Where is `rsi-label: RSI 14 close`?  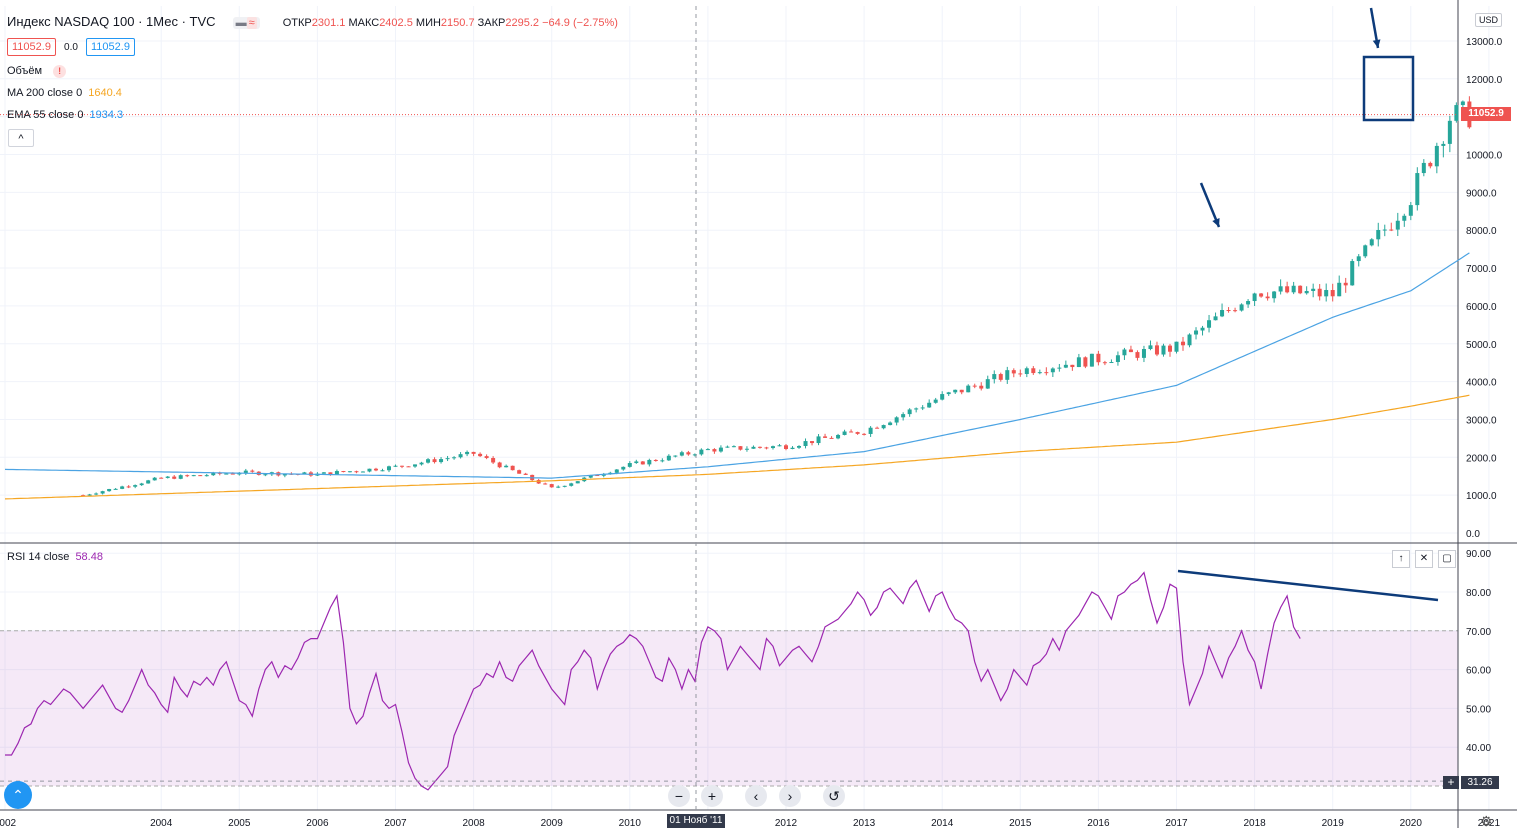
rsi-label: RSI 14 close is located at coordinates (38, 557).